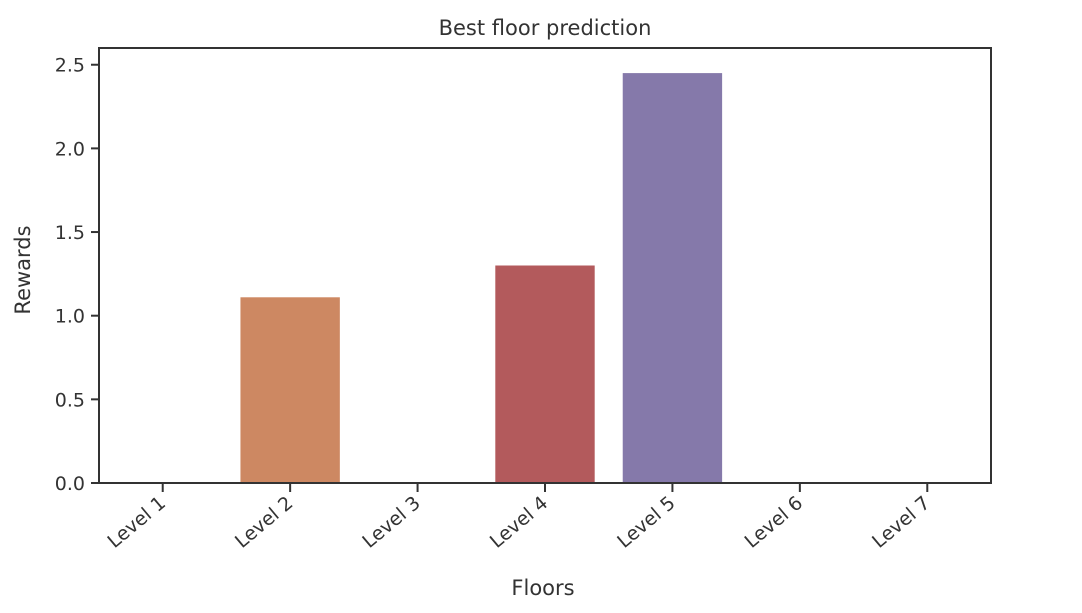  Describe the element at coordinates (70, 400) in the screenshot. I see `y-tick-label: 0.5` at that location.